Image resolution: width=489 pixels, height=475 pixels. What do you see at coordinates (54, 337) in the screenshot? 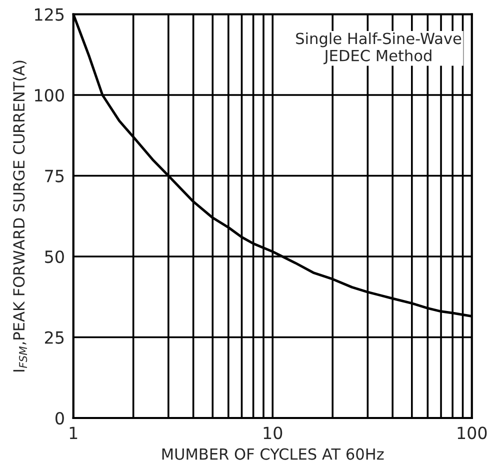
I see `y-tick-label: 25` at bounding box center [54, 337].